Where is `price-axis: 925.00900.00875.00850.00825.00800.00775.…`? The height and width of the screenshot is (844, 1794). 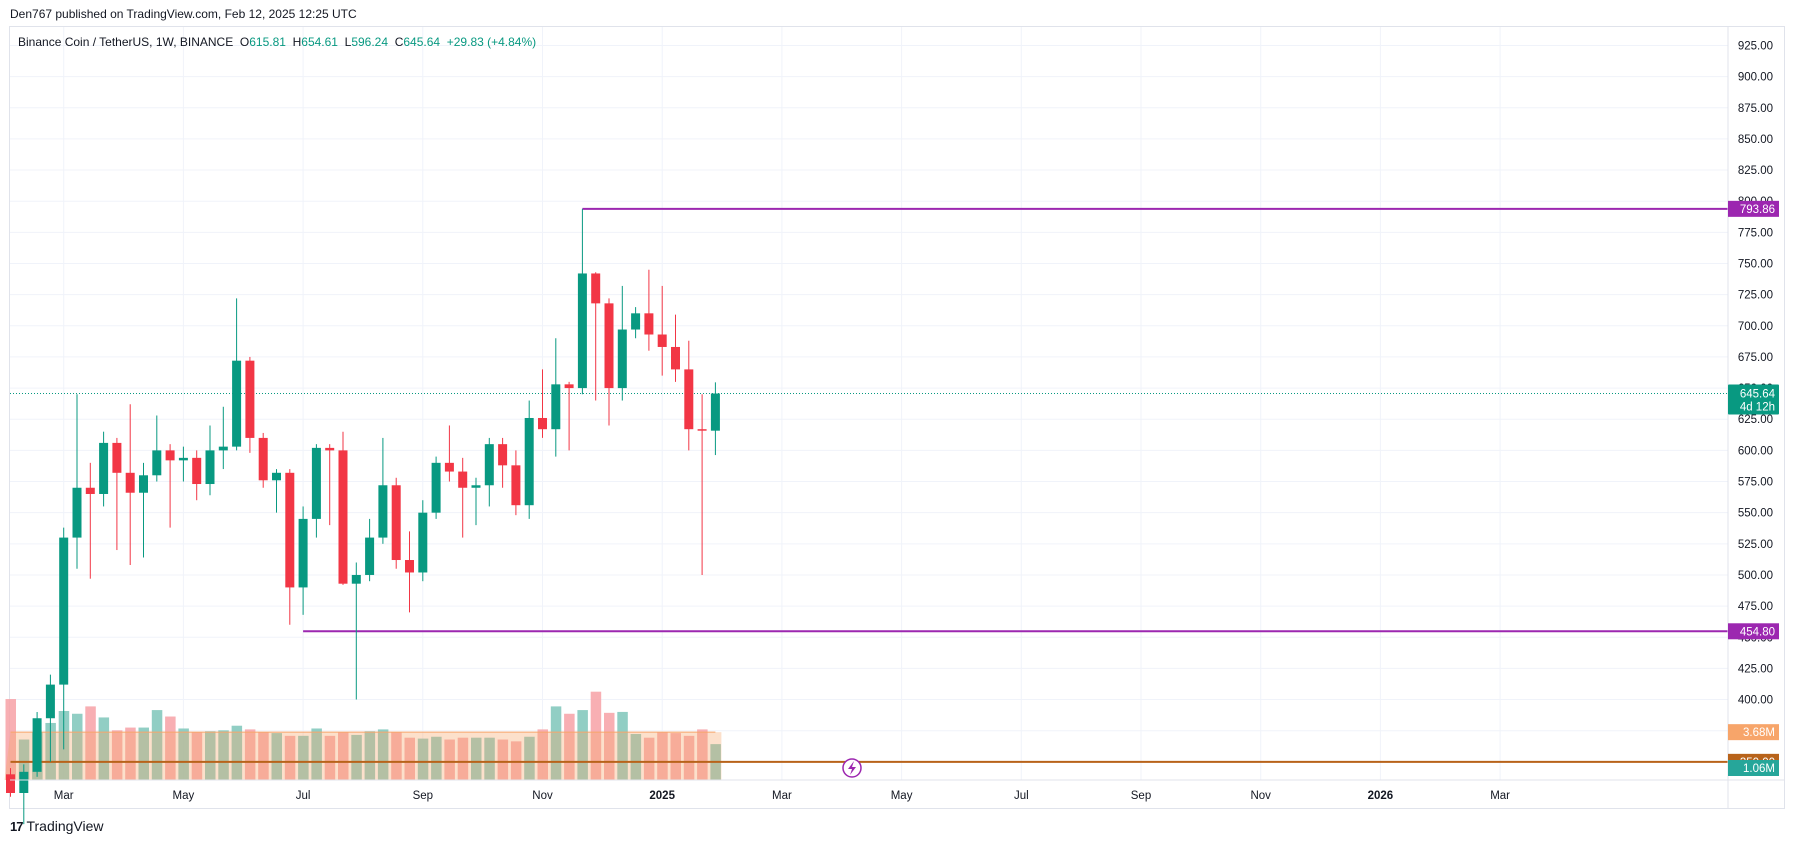 price-axis: 925.00900.00875.00850.00825.00800.00775.… is located at coordinates (1750, 417).